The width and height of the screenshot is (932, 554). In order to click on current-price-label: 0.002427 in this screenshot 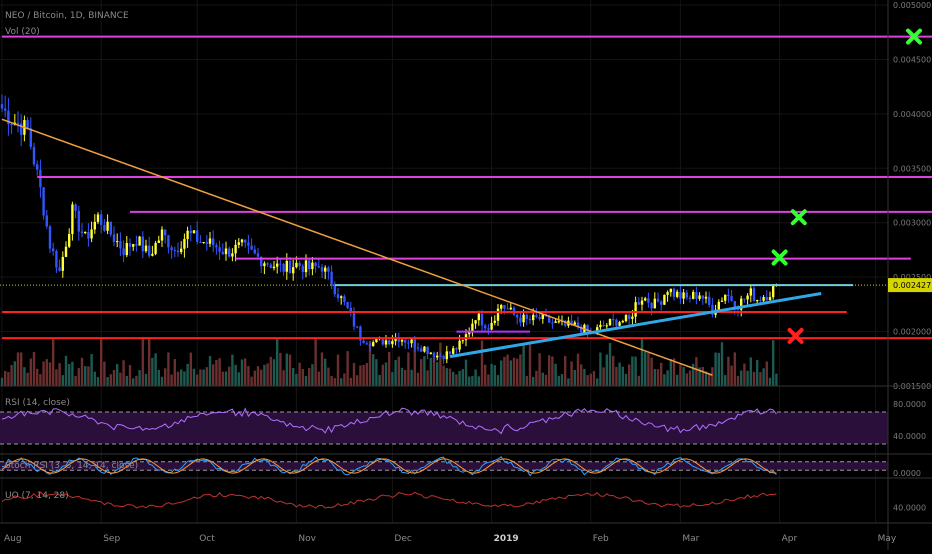, I will do `click(912, 285)`.